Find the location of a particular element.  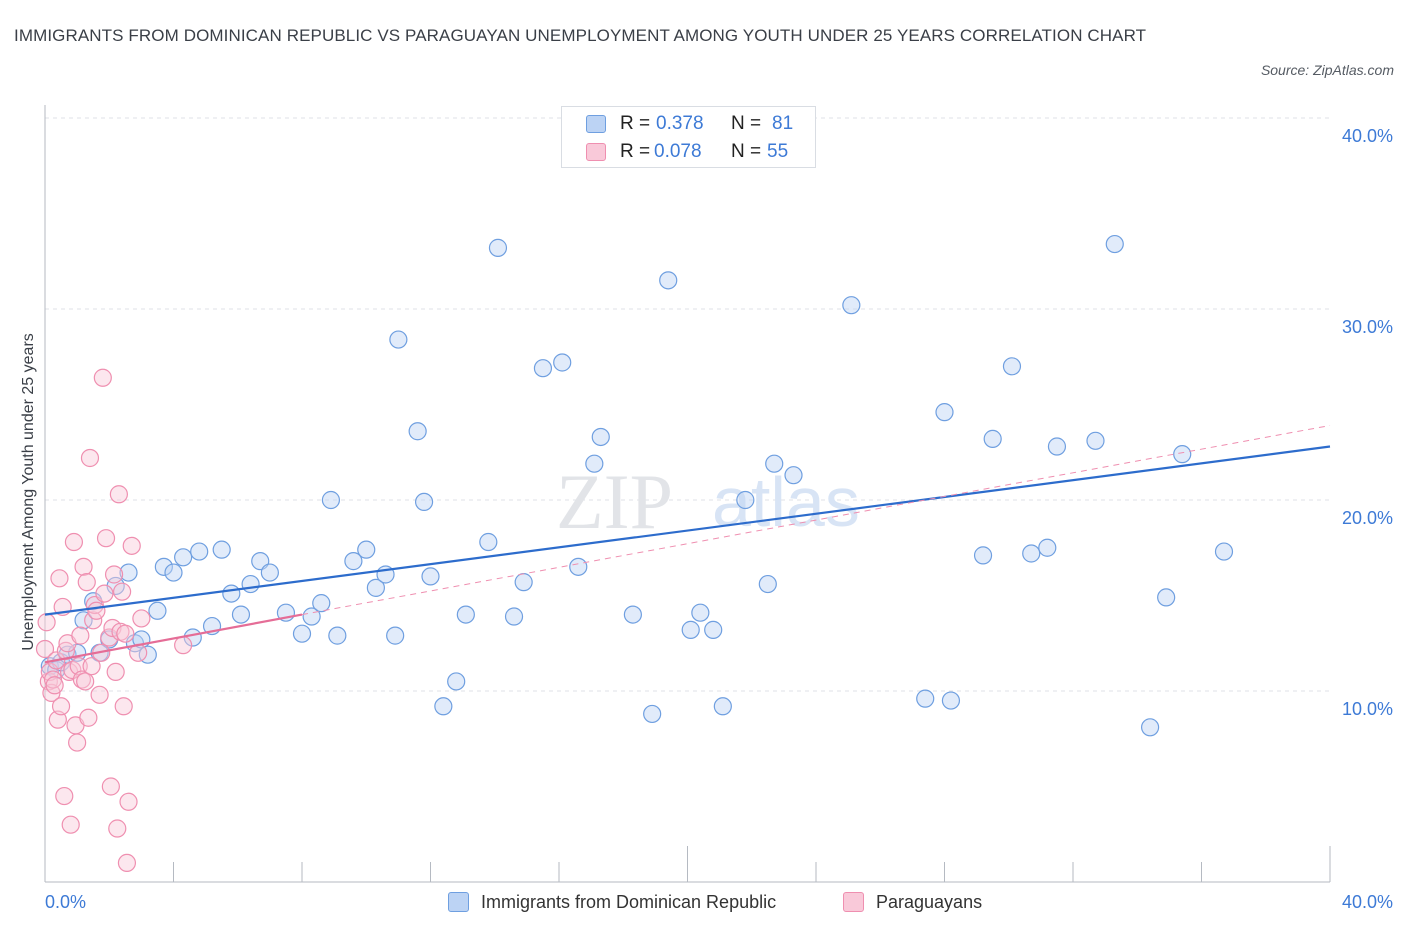

legend-label: Paraguayans is located at coordinates (929, 902).